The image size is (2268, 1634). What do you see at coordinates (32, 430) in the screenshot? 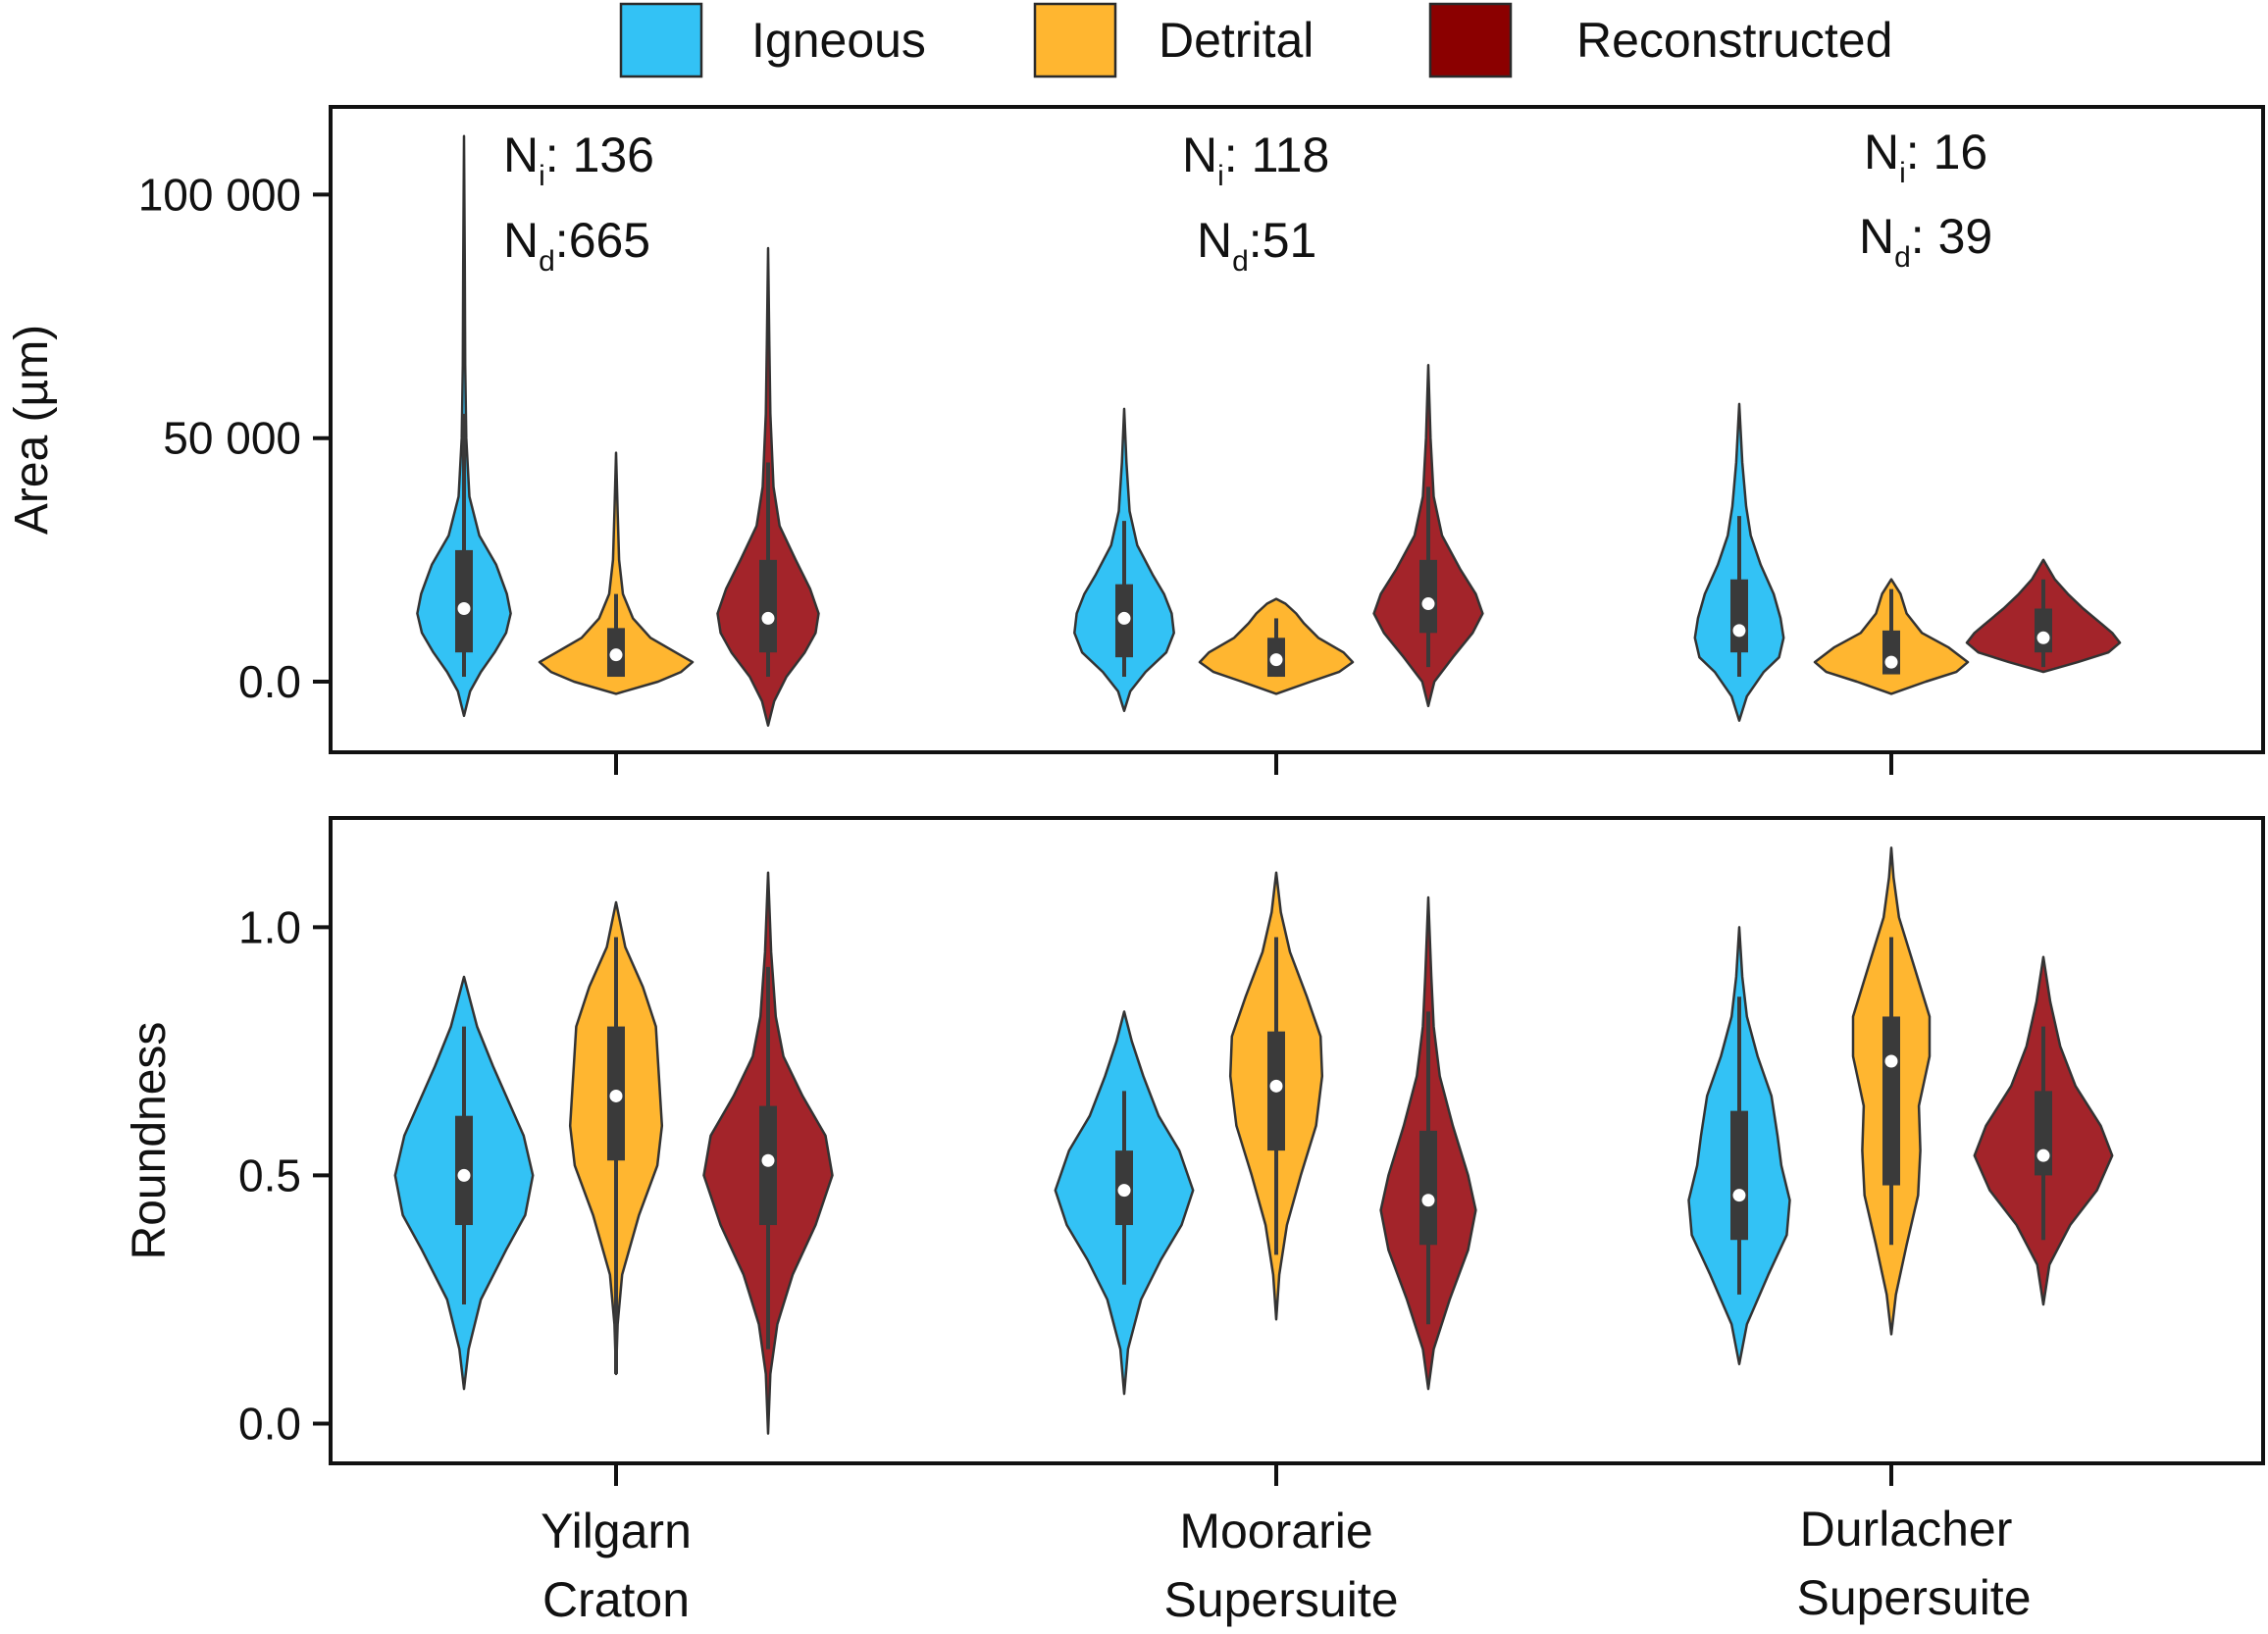
I see `area-y-axis-label: Area (µm)` at bounding box center [32, 430].